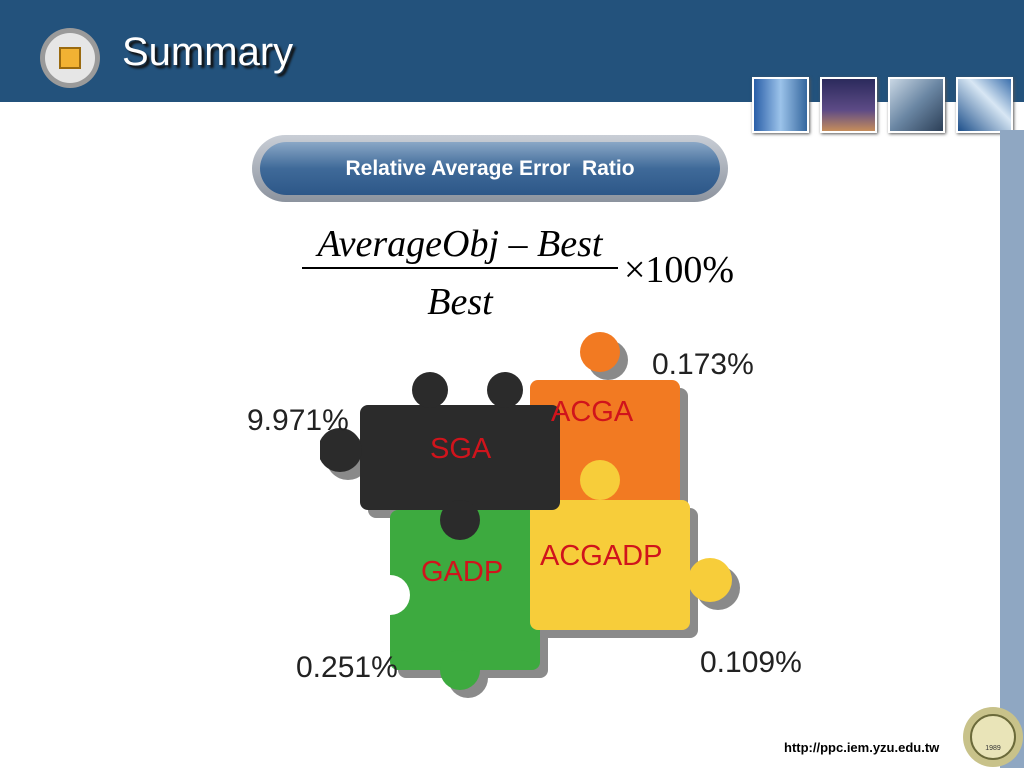  I want to click on formula-denominator: Best, so click(460, 302).